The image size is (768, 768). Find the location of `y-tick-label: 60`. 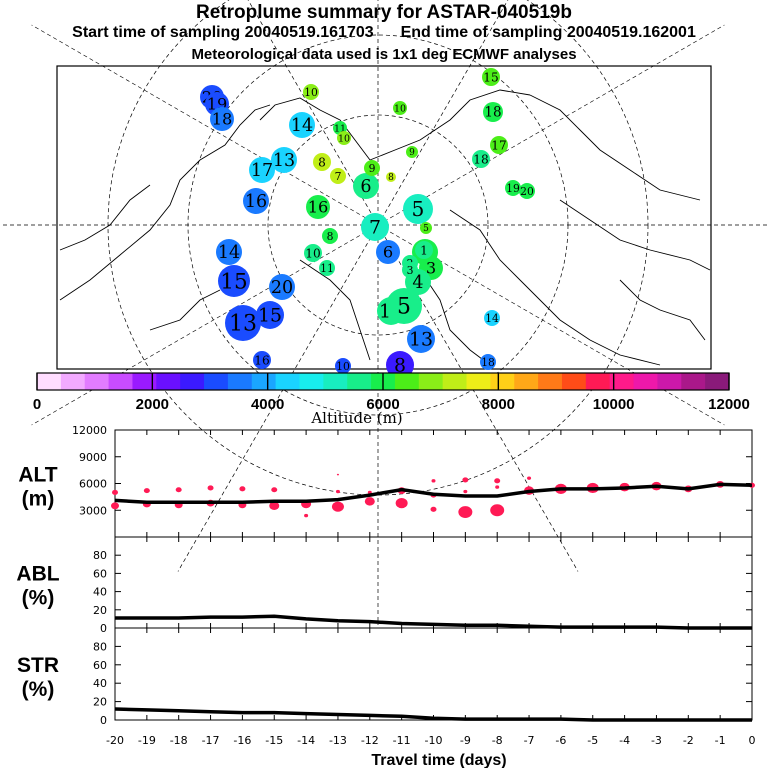

y-tick-label: 60 is located at coordinates (100, 573).